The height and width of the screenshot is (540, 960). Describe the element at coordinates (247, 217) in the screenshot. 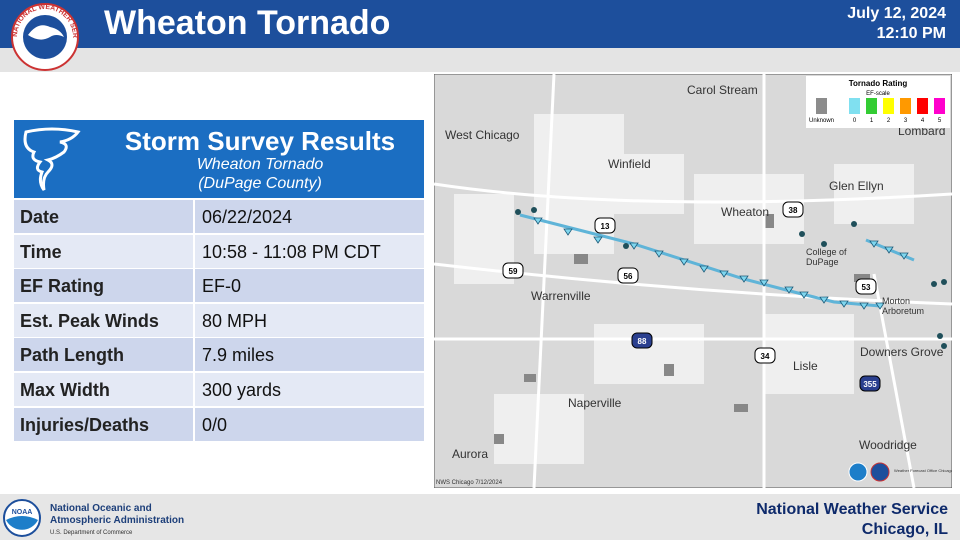

I see `row-value: 06/22/2024` at that location.